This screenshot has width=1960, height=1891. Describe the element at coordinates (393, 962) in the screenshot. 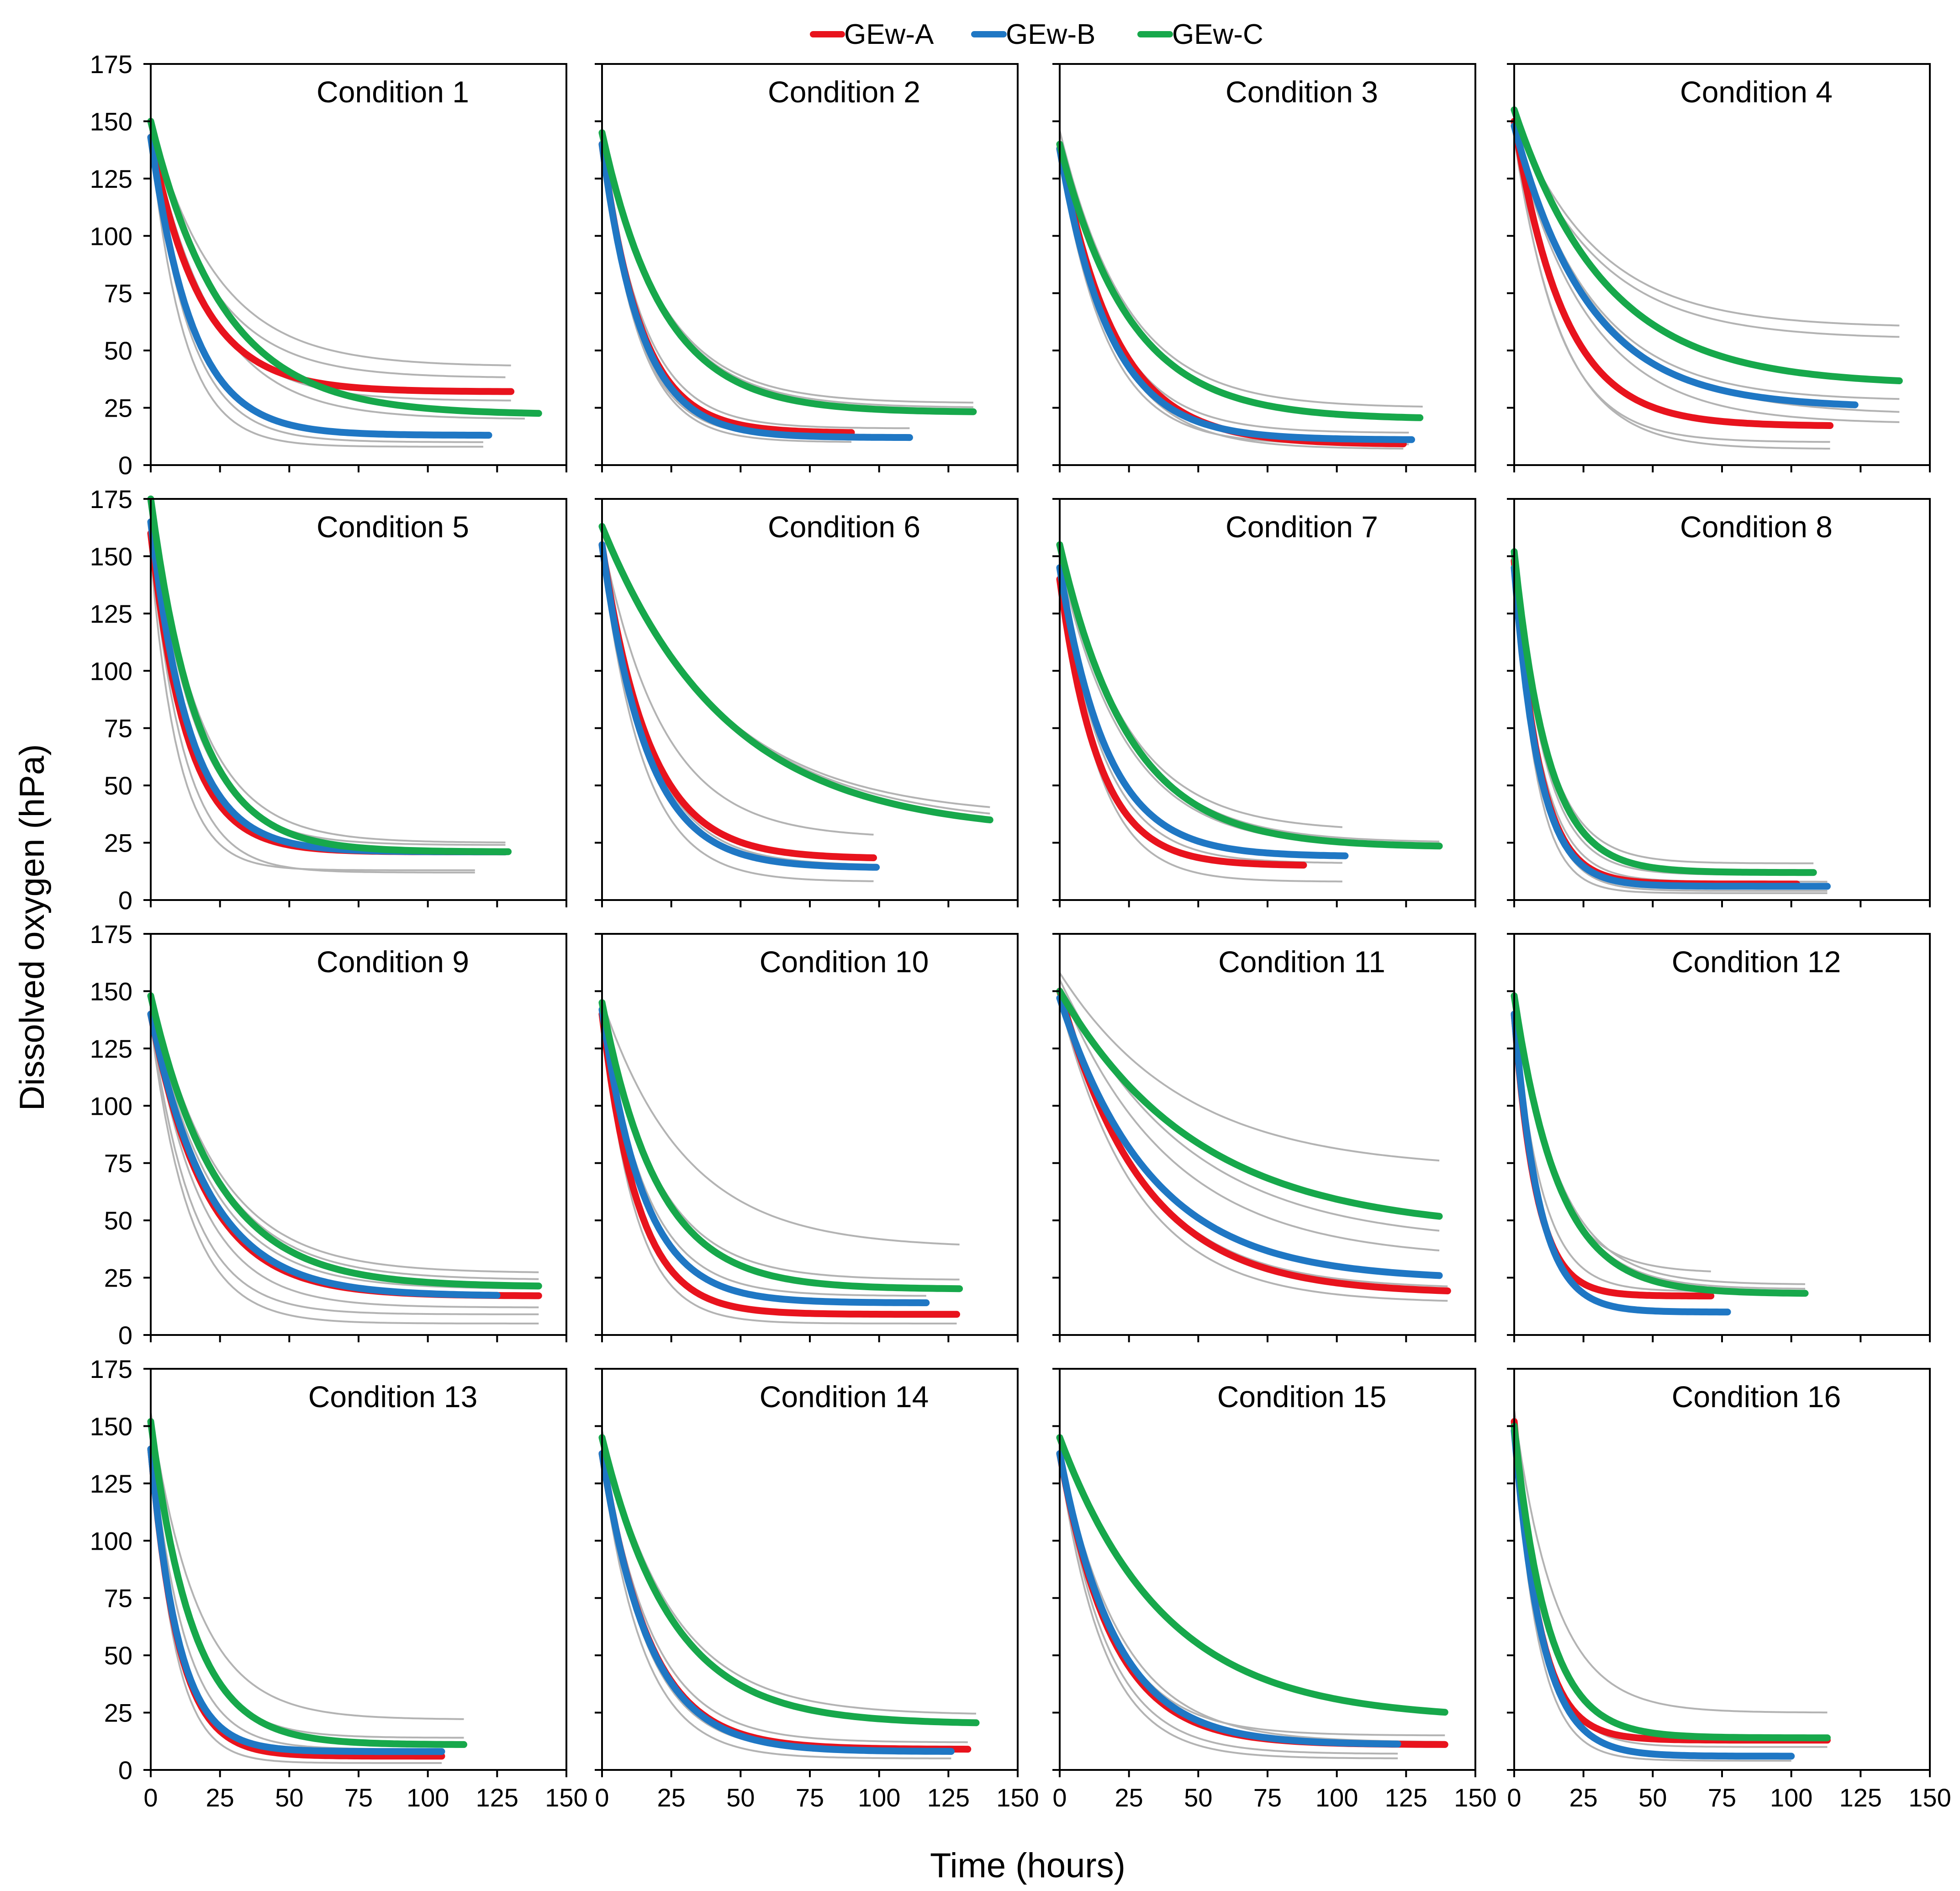

I see `panel-title-condition-9: Condition 9` at that location.